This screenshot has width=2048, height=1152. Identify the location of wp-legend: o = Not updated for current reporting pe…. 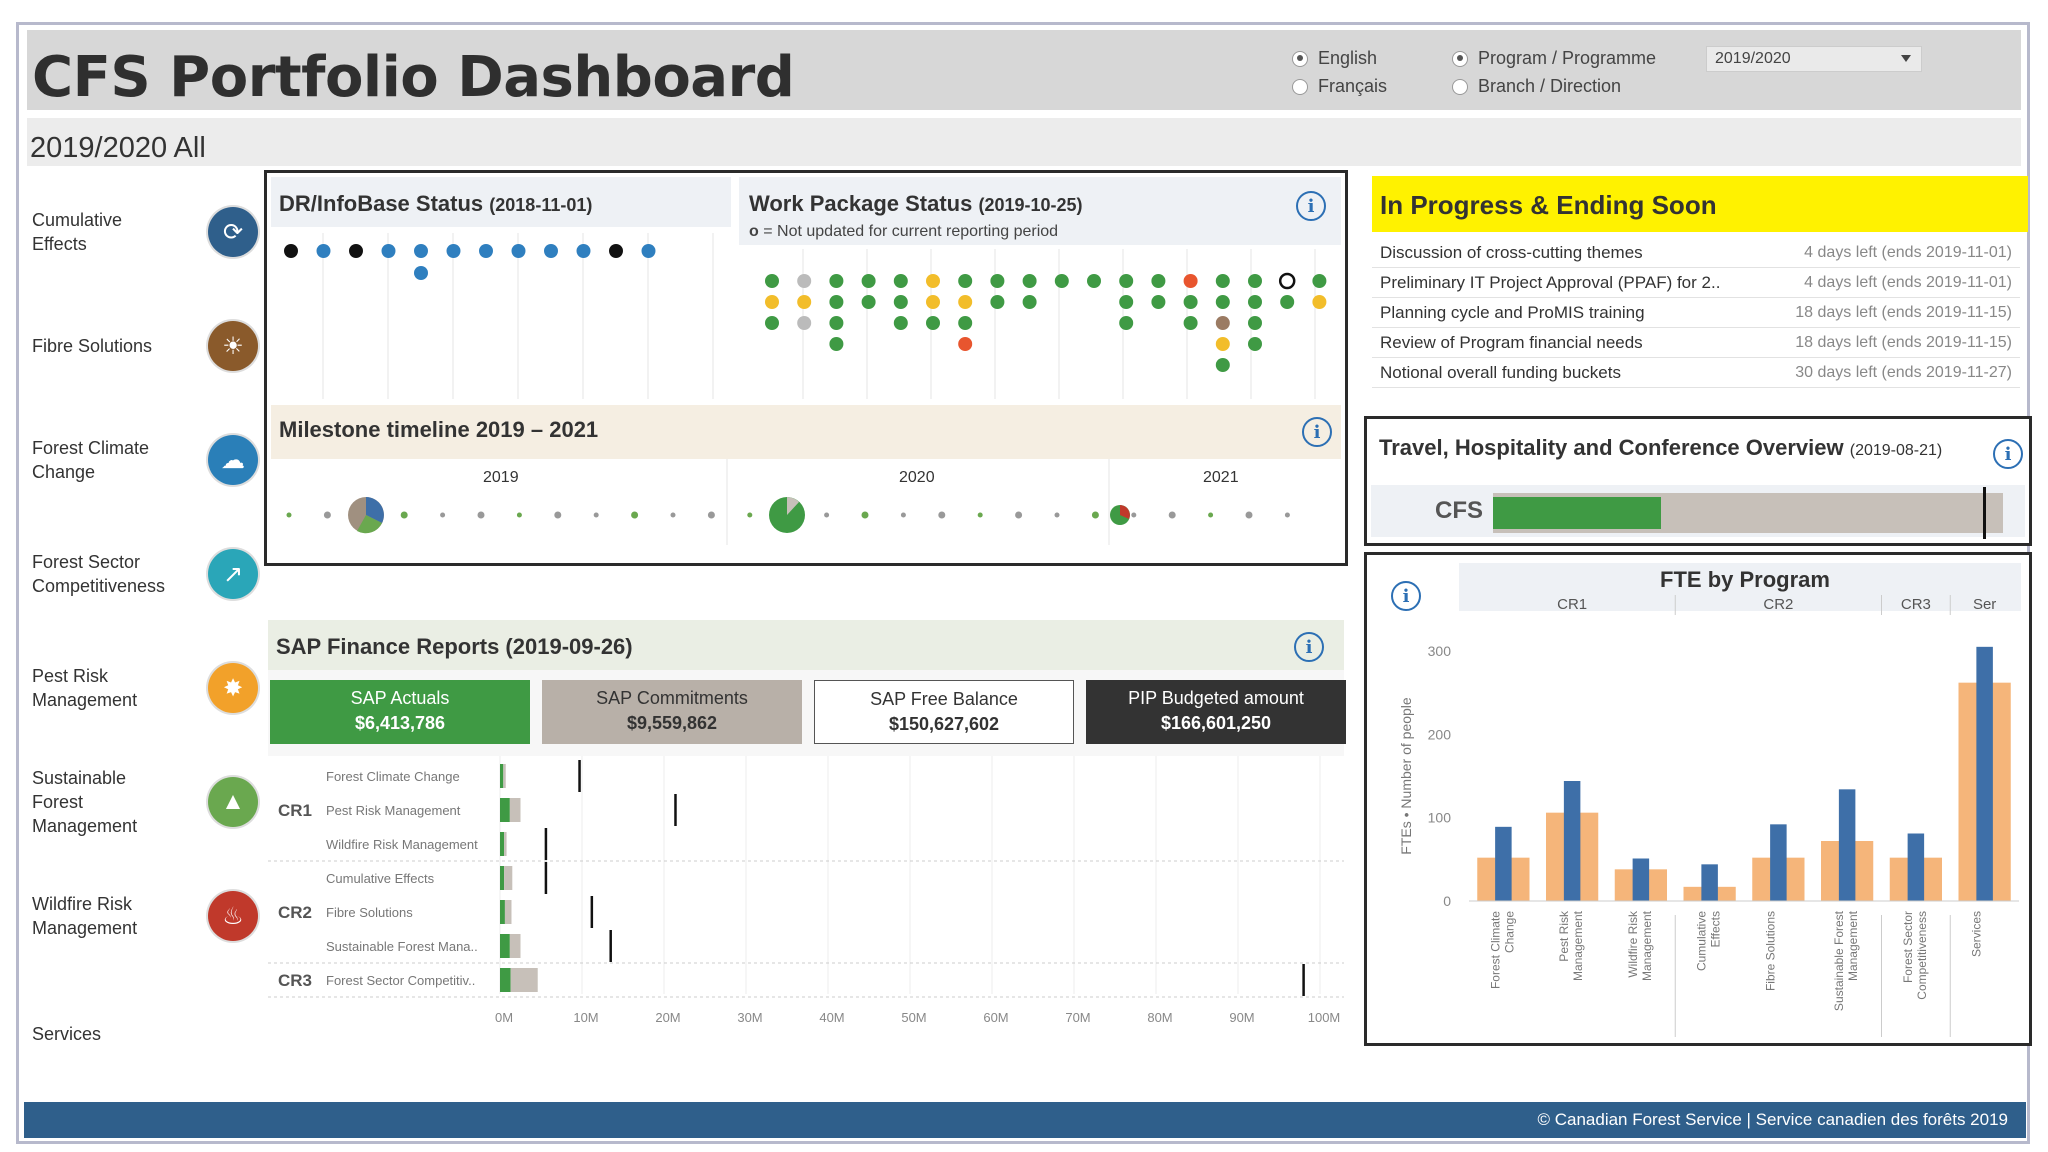
(903, 232).